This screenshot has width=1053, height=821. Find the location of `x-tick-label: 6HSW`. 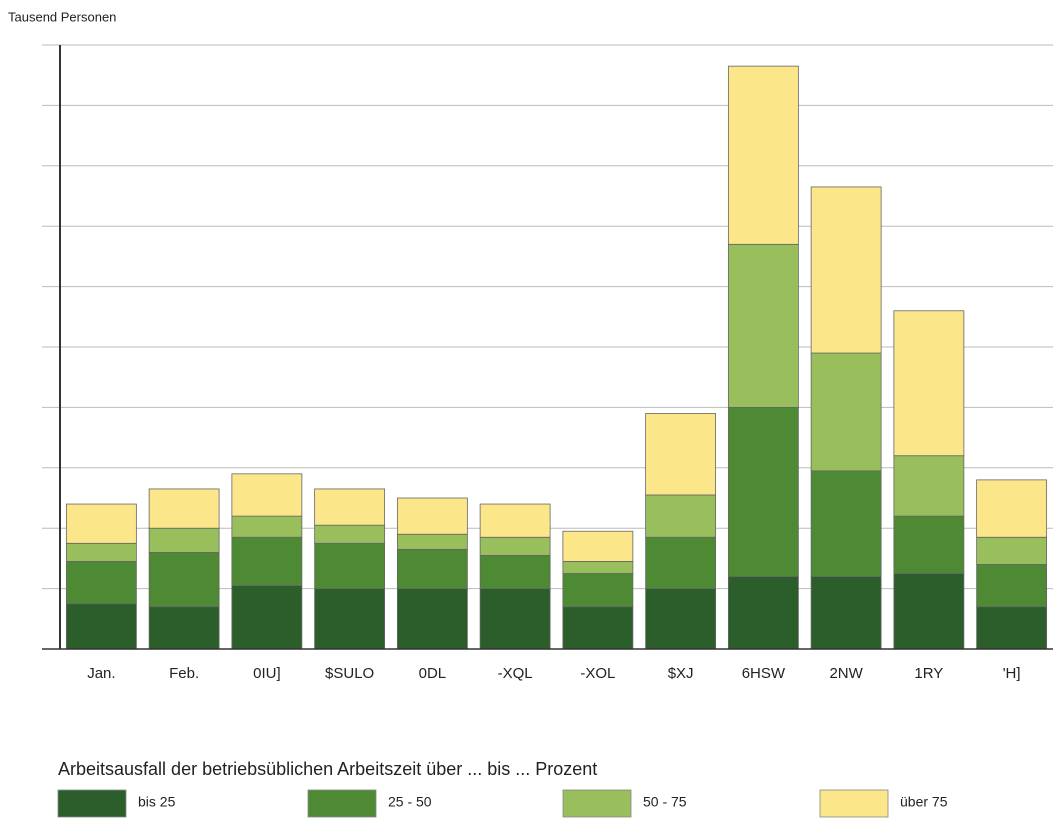

x-tick-label: 6HSW is located at coordinates (764, 673).